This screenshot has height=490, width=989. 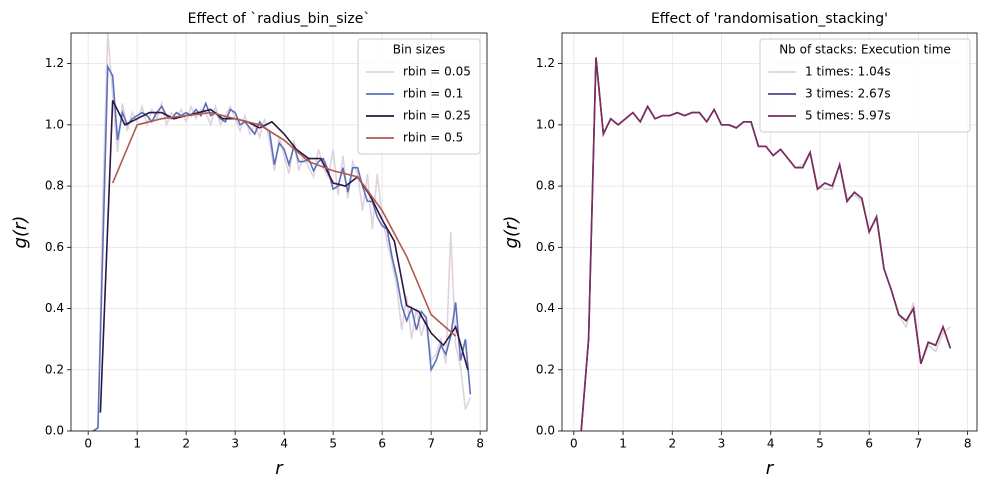 I want to click on legend-label: rbin = 0.5, so click(x=433, y=138).